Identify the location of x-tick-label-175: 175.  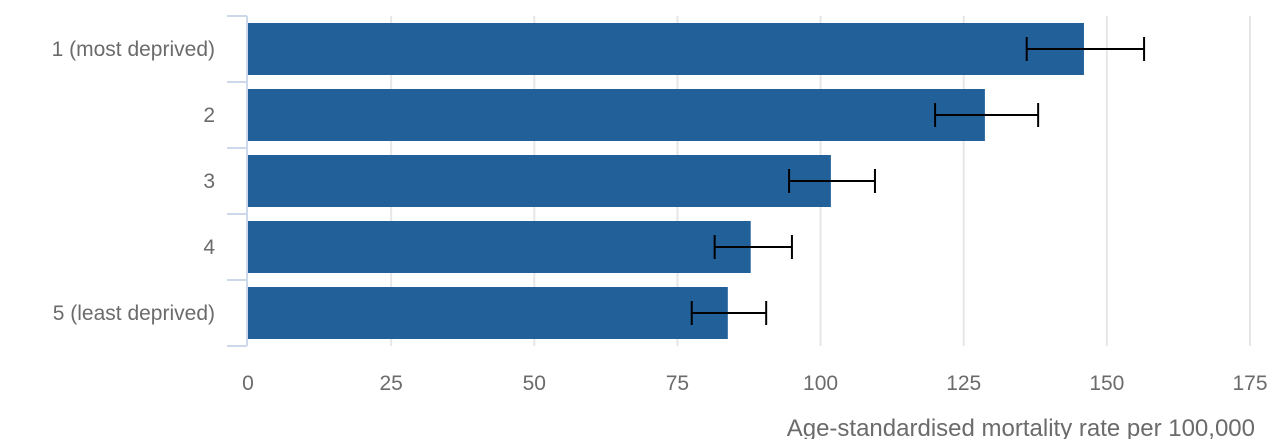
(1249, 383).